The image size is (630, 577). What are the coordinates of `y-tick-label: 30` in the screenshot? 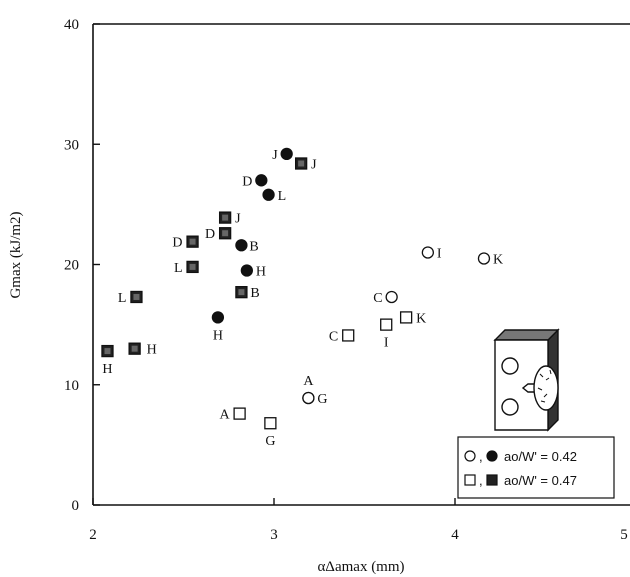 It's located at (71, 145).